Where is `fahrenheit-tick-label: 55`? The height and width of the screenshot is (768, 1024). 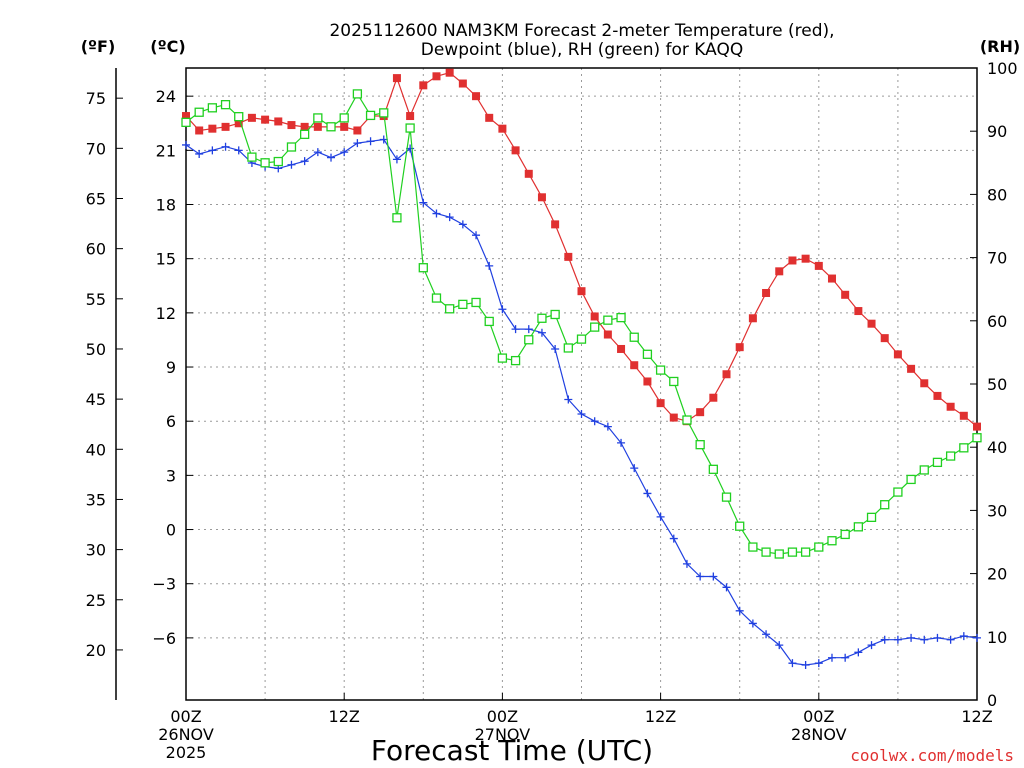
fahrenheit-tick-label: 55 is located at coordinates (96, 299).